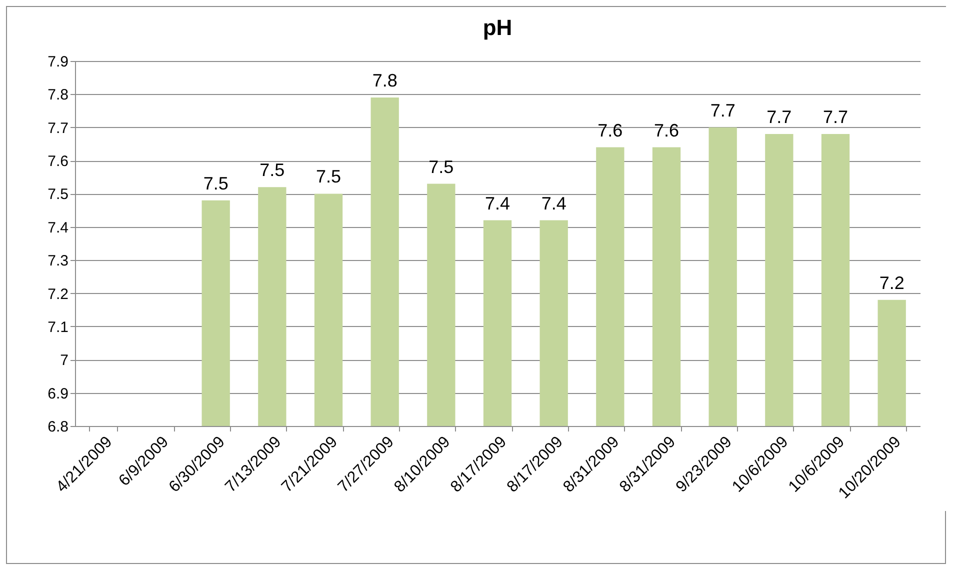  I want to click on y-tick-label: 6.9, so click(58, 393).